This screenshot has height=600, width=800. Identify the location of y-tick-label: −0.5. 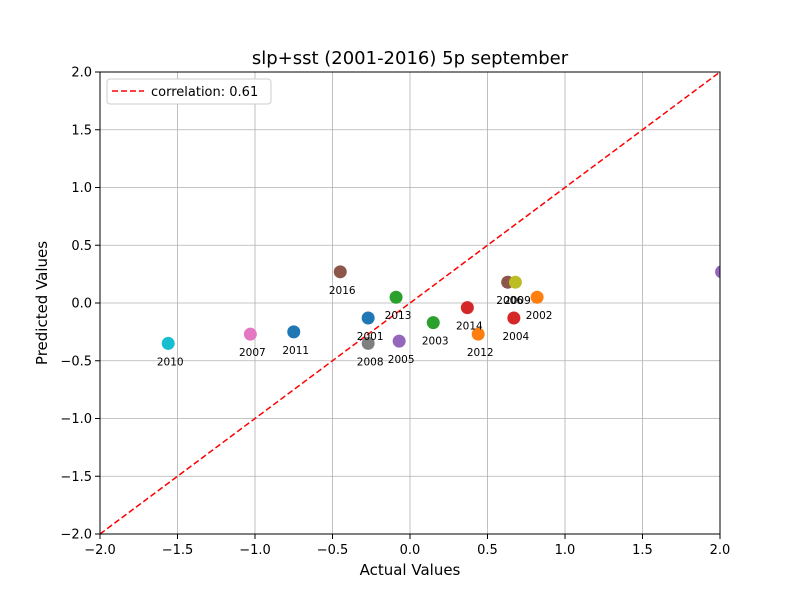
(76, 361).